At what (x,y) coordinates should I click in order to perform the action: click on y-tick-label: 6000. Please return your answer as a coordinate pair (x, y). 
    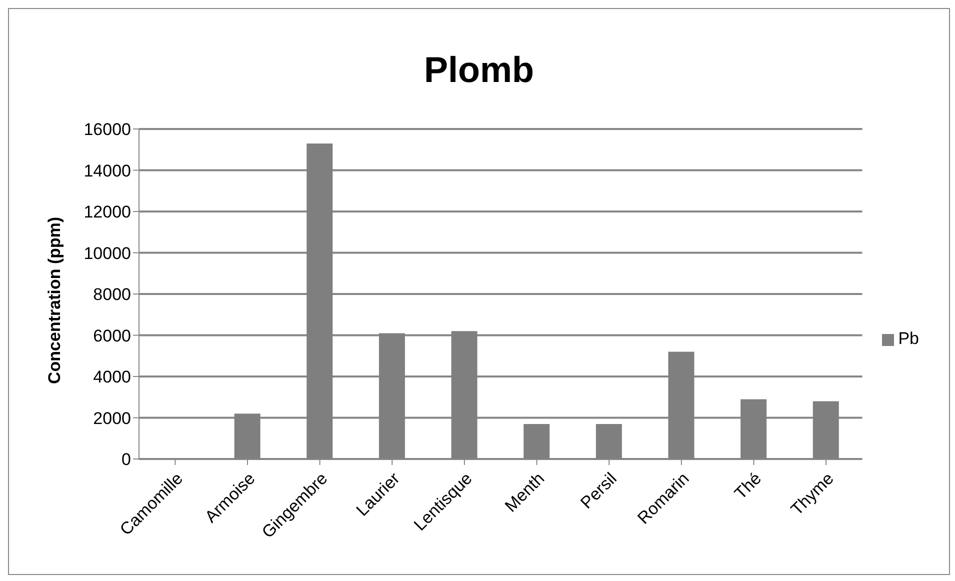
    Looking at the image, I should click on (112, 336).